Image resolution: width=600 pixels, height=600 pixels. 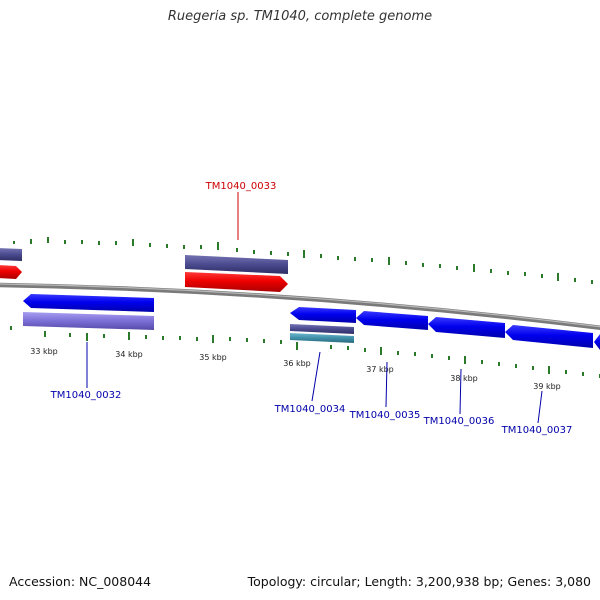 I want to click on tick-label-35: 35 kbp, so click(x=213, y=357).